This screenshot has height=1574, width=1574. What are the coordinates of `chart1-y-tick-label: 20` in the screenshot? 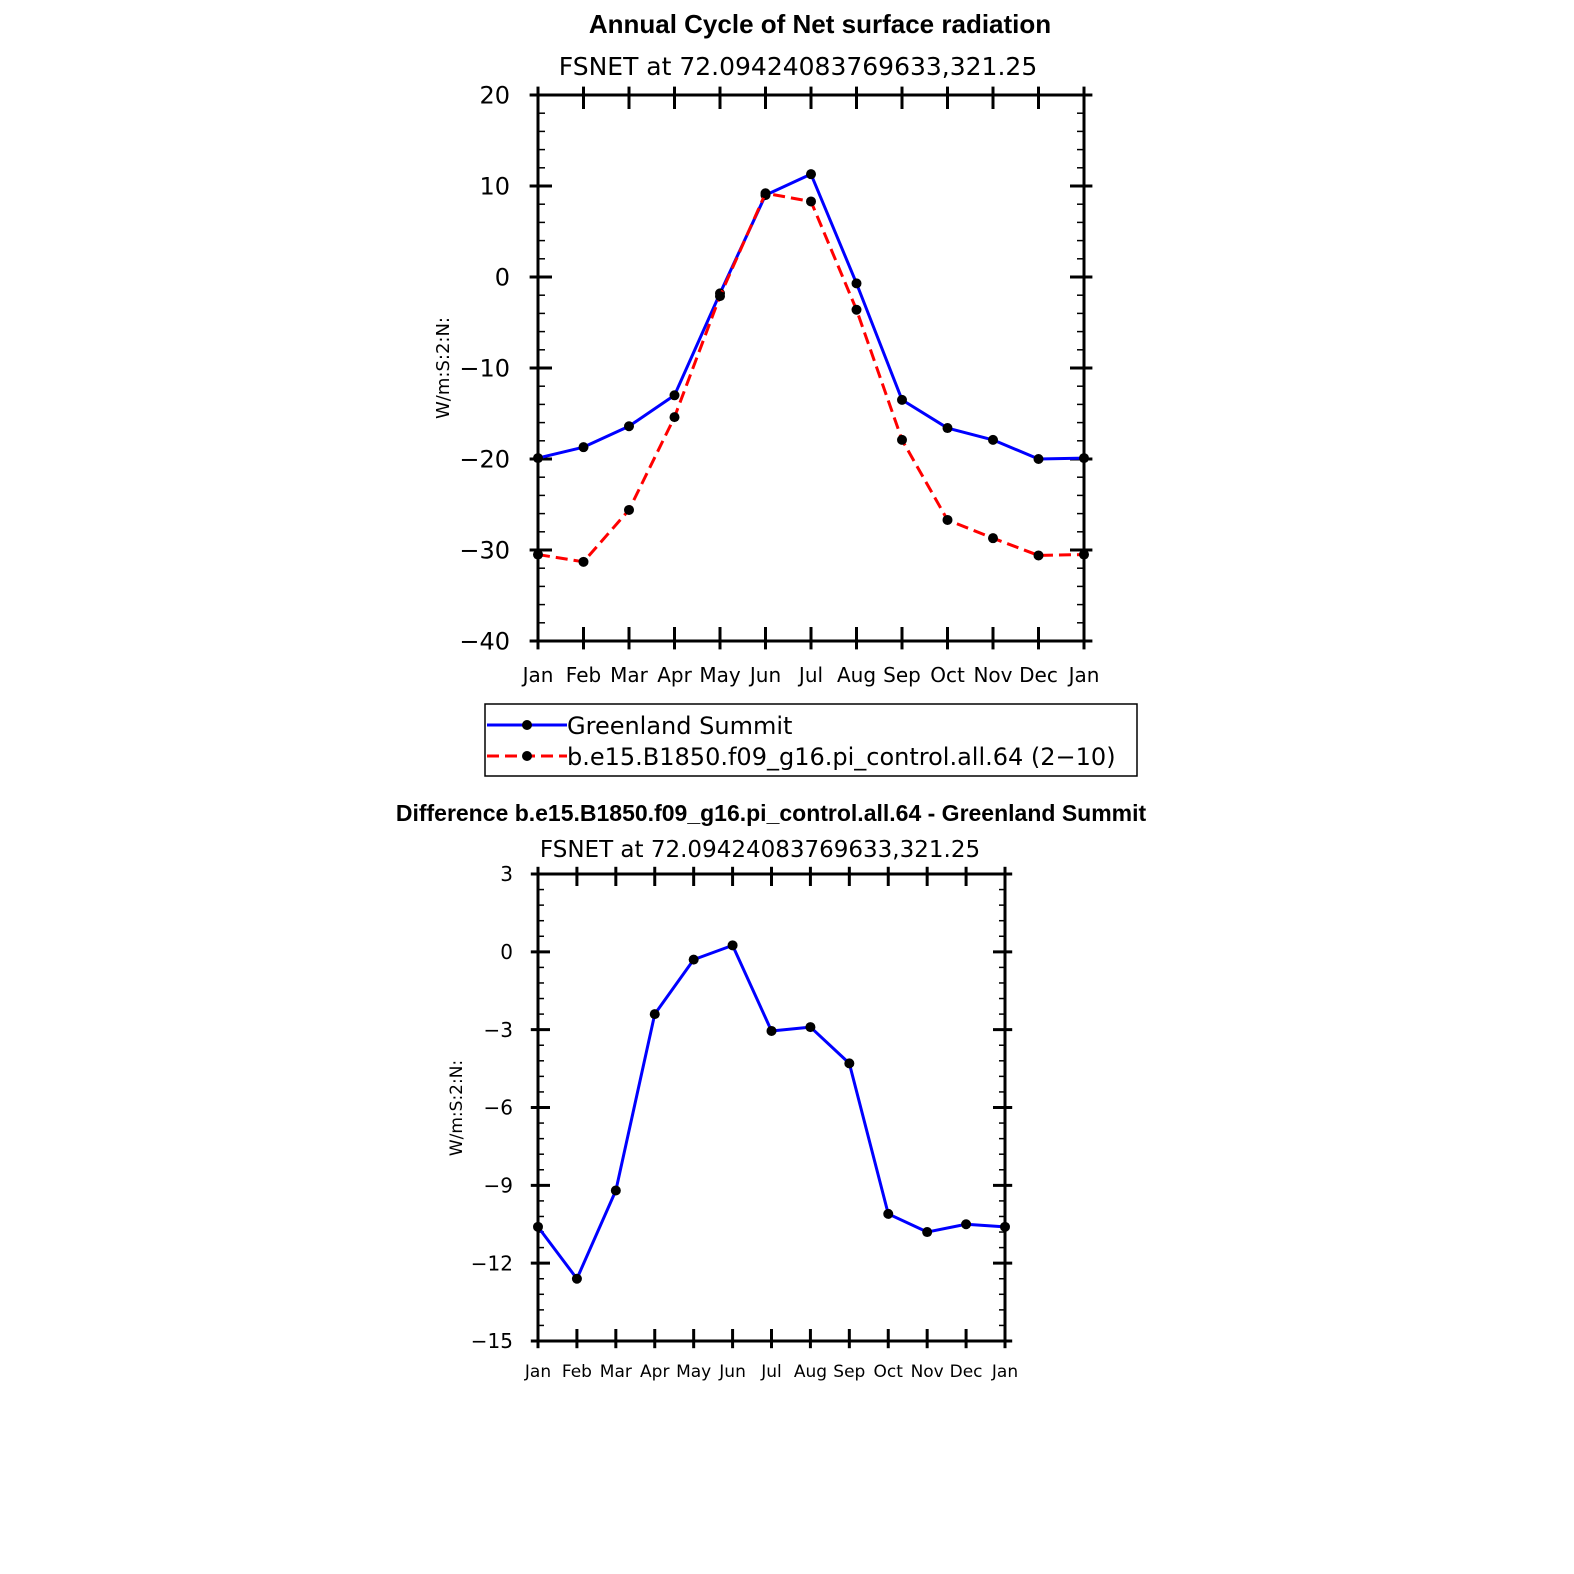 It's located at (494, 96).